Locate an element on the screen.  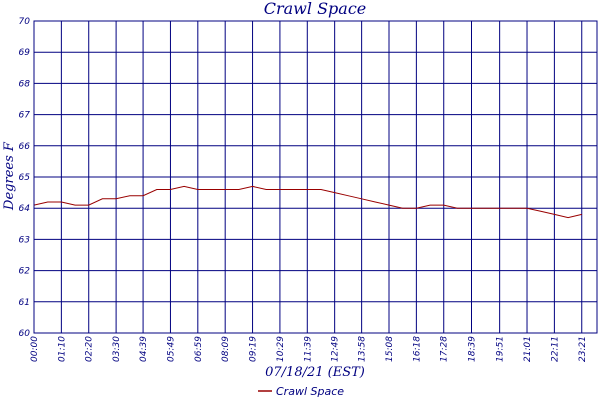
legend: Crawl Space is located at coordinates (301, 391).